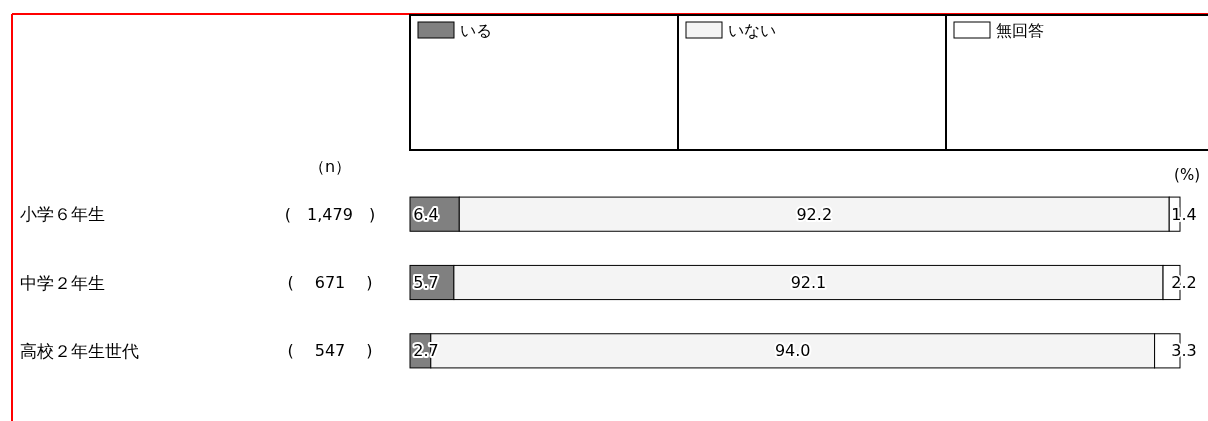 The height and width of the screenshot is (421, 1208). What do you see at coordinates (79, 350) in the screenshot?
I see `y-tick-label: 高校２年生世代` at bounding box center [79, 350].